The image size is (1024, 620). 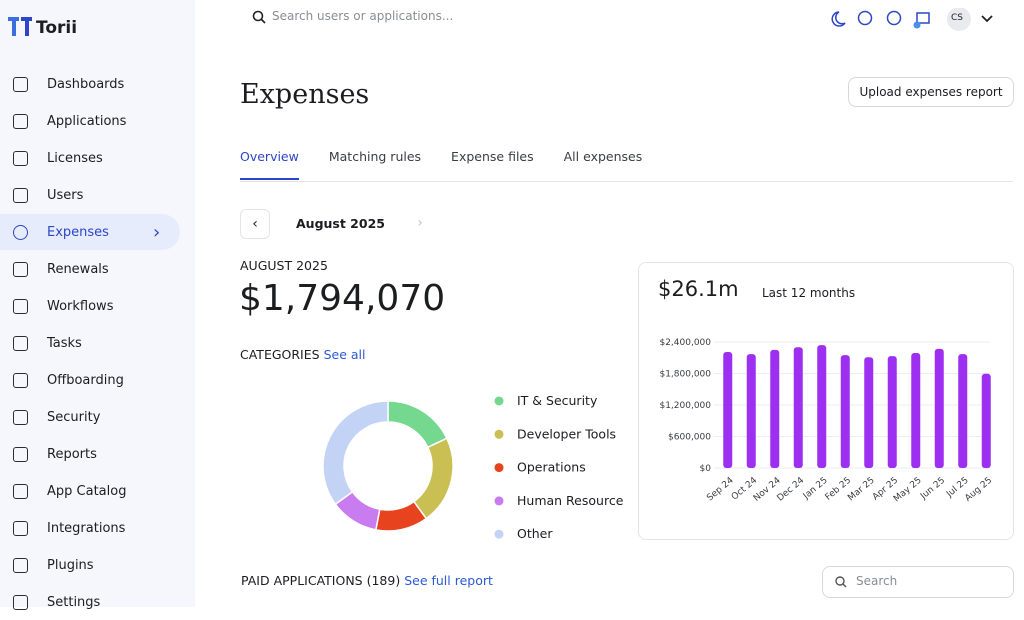 I want to click on nav-label: Workflows, so click(x=80, y=306).